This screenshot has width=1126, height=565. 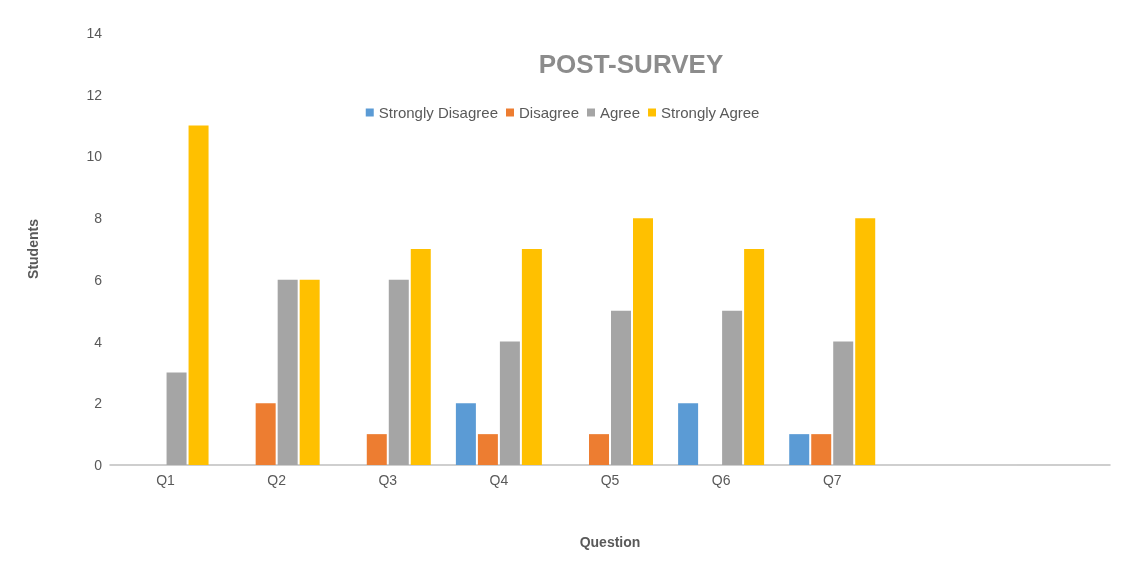 I want to click on x-axis-title: Question, so click(x=610, y=542).